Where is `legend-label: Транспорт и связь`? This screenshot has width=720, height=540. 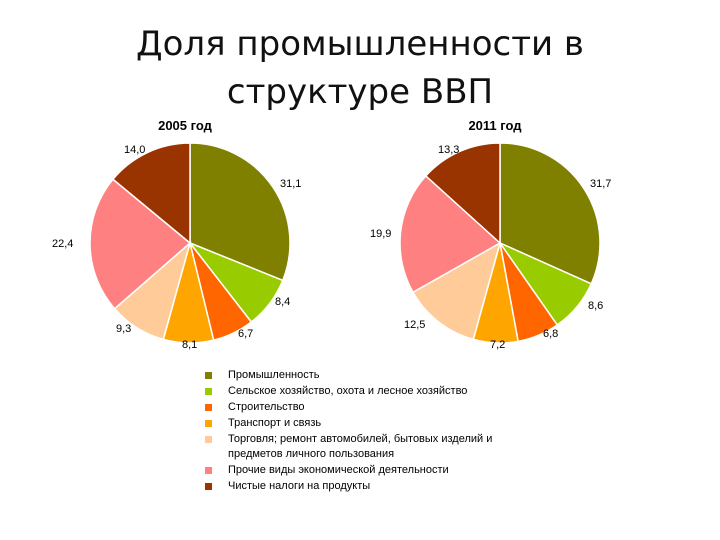 legend-label: Транспорт и связь is located at coordinates (275, 423).